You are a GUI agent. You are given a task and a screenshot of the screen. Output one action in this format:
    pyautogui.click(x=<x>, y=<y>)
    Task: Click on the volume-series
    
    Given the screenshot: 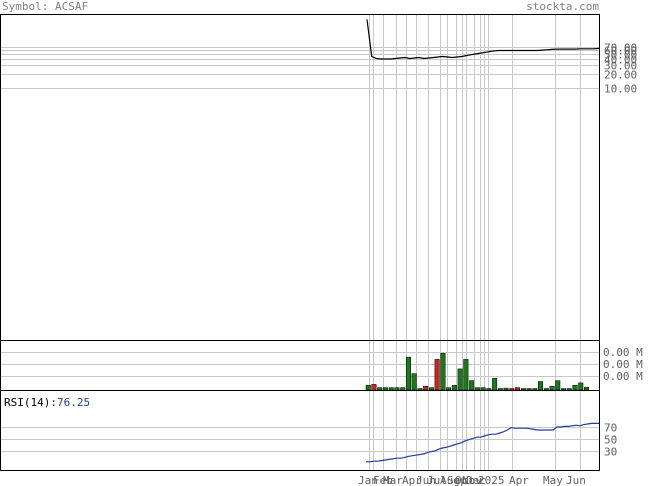 What is the action you would take?
    pyautogui.click(x=477, y=372)
    